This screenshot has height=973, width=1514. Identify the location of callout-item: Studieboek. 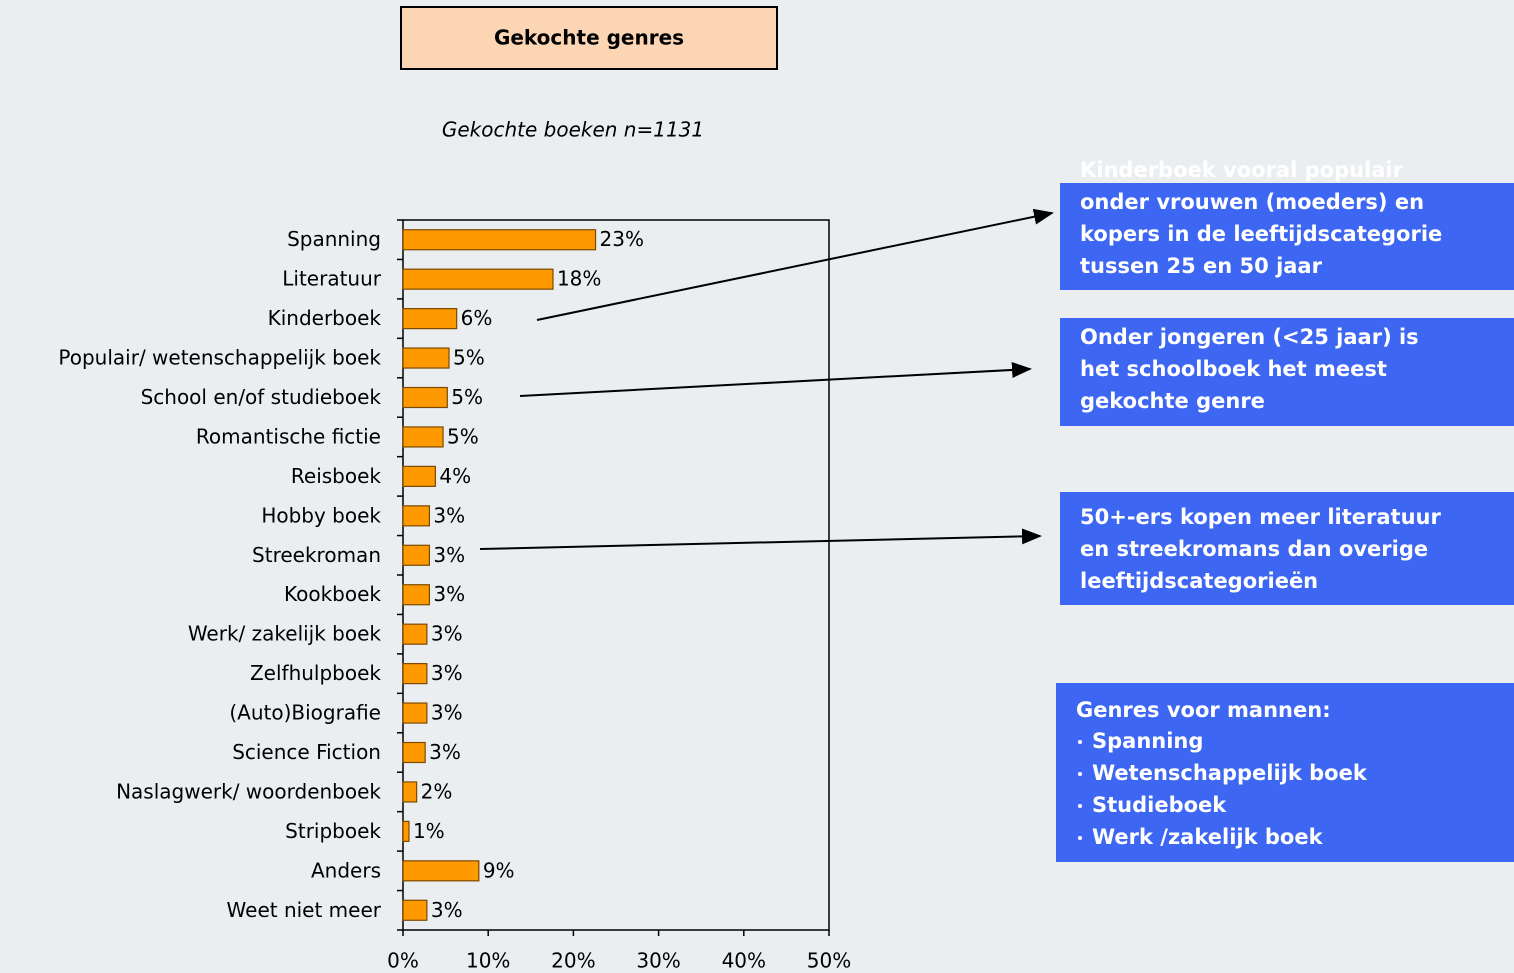
(1159, 805).